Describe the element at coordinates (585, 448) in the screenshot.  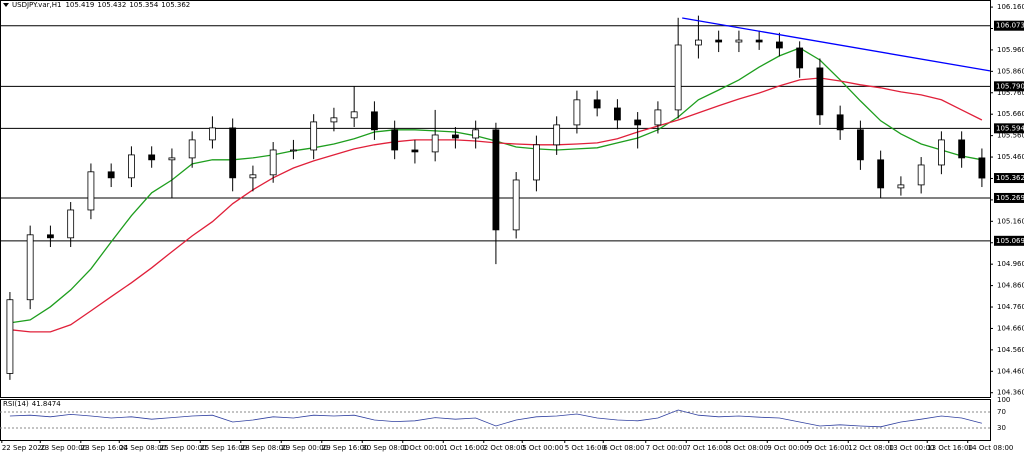
I see `x-tick-label: 5 Oct 16:00` at that location.